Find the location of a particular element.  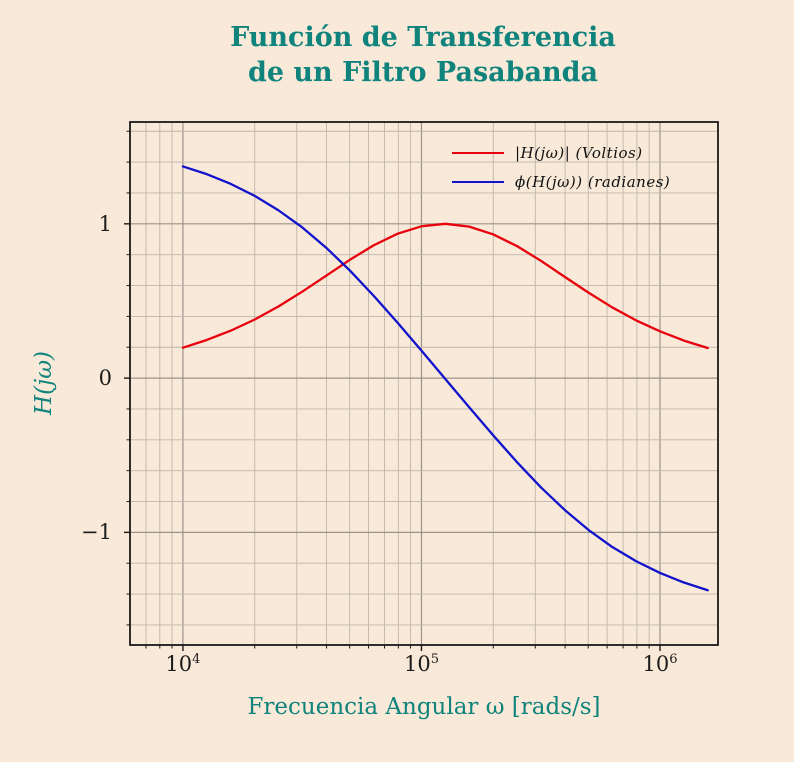

chart-title-line2: de un Filtro Pasabanda is located at coordinates (423, 73).